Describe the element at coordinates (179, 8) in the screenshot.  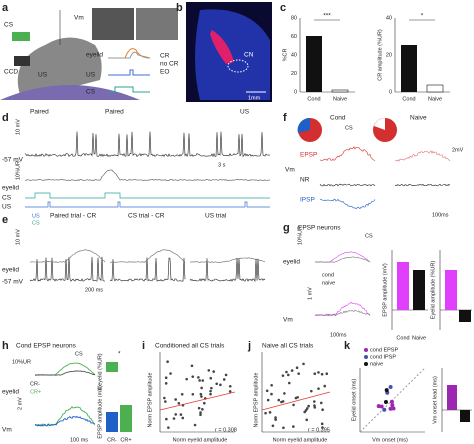
I see `panel-label: b` at that location.